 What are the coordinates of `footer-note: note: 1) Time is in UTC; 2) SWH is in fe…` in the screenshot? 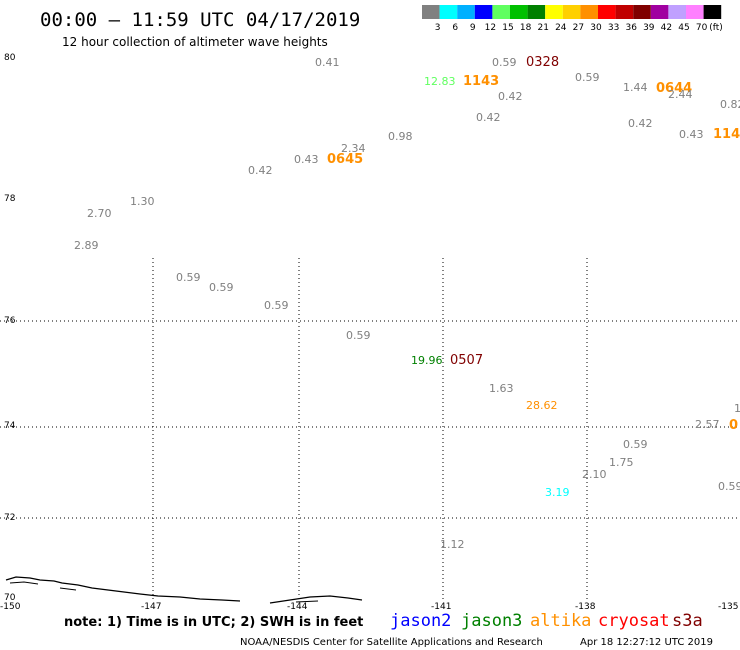 It's located at (213, 622).